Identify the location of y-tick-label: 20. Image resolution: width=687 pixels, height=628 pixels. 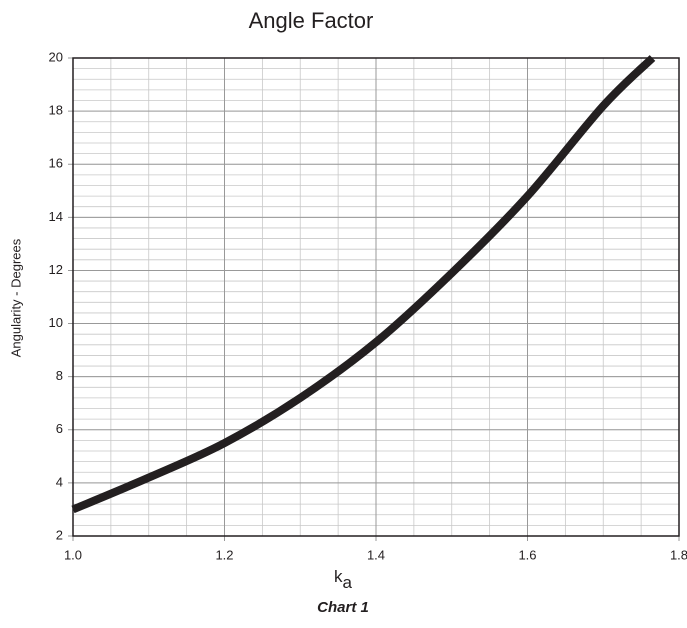
(56, 56).